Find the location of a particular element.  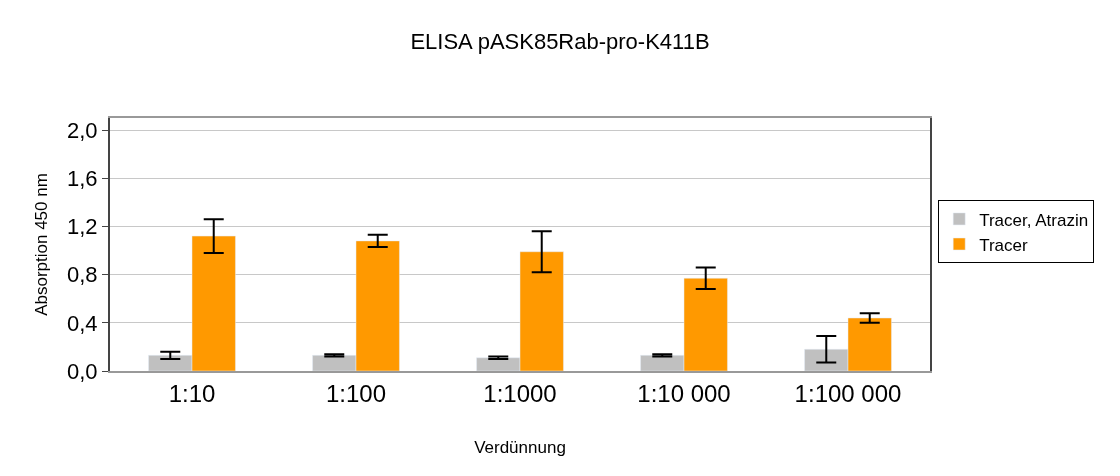

legend-label: Tracer, Atrazin is located at coordinates (1034, 220).